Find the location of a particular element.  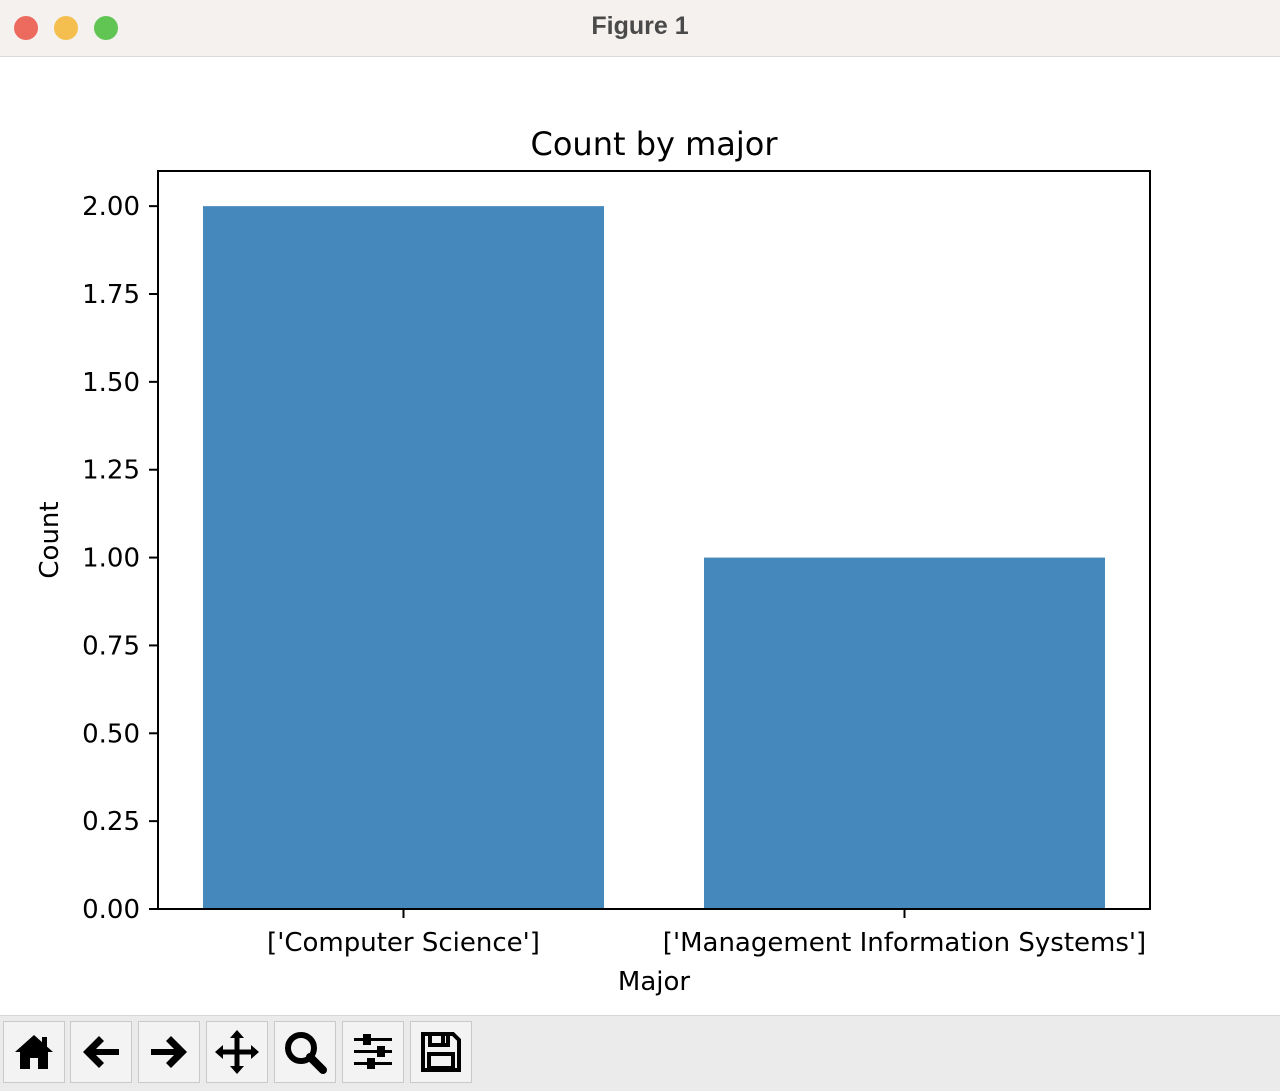

save-button is located at coordinates (441, 1052).